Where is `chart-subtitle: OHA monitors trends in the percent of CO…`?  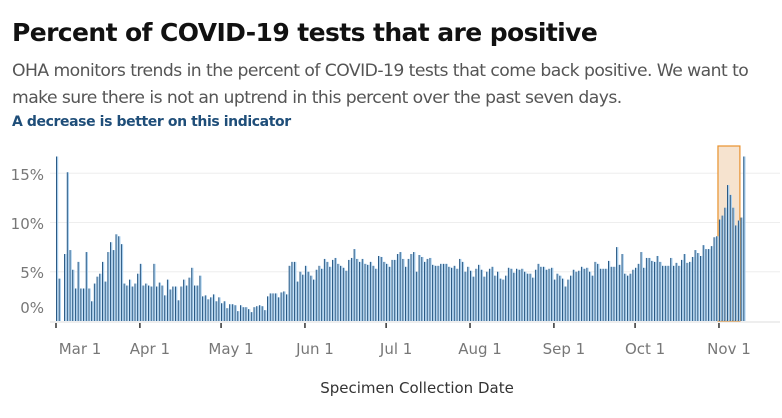
chart-subtitle: OHA monitors trends in the percent of CO… is located at coordinates (380, 84).